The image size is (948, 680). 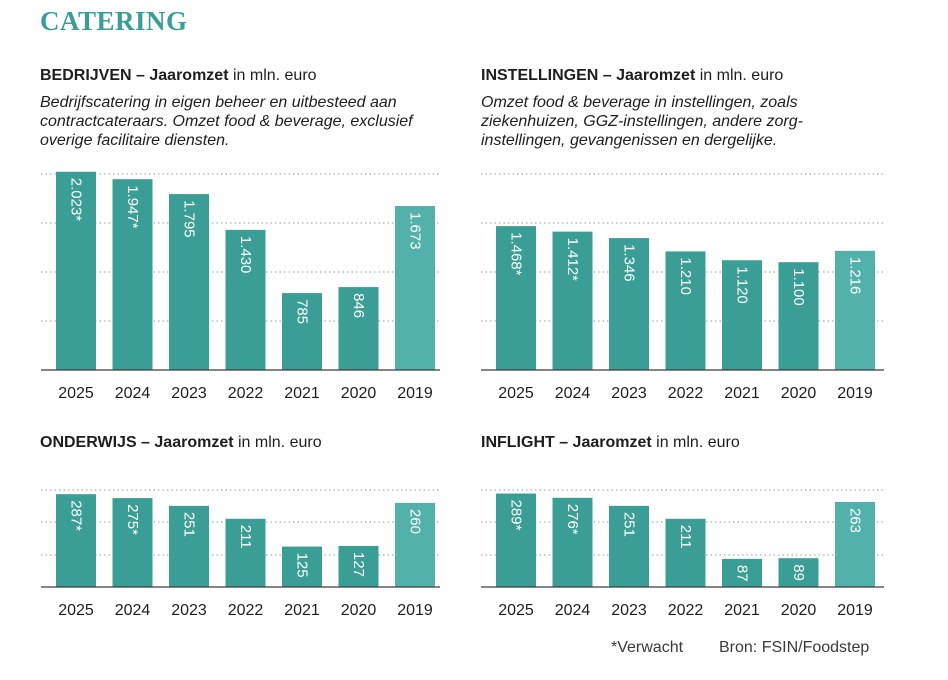 I want to click on inflight-bar-2023, so click(x=629, y=546).